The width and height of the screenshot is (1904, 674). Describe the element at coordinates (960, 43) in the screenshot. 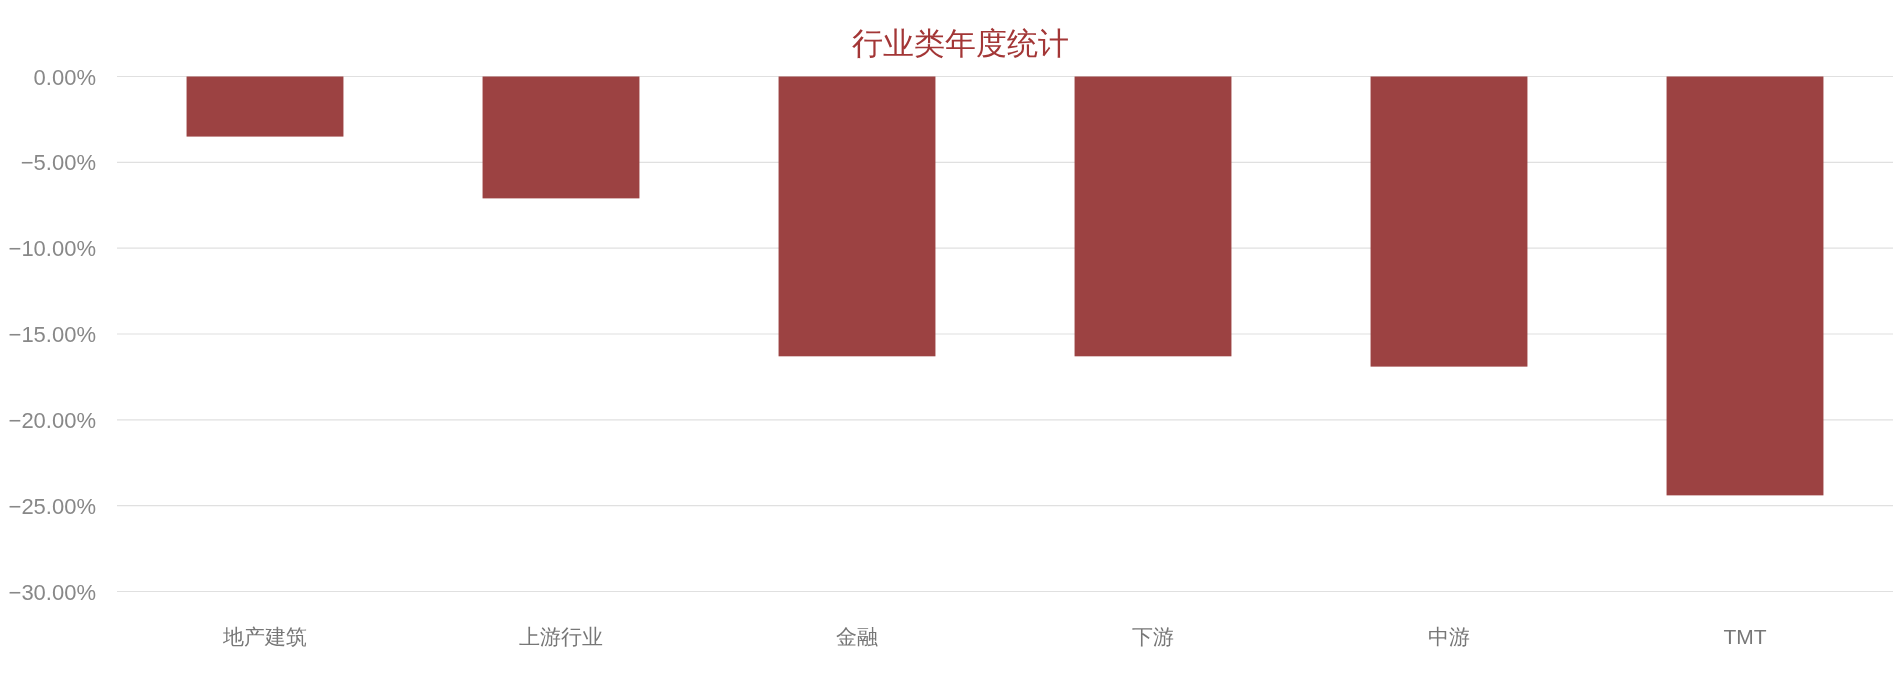

I see `title: 行业类年度统计` at that location.